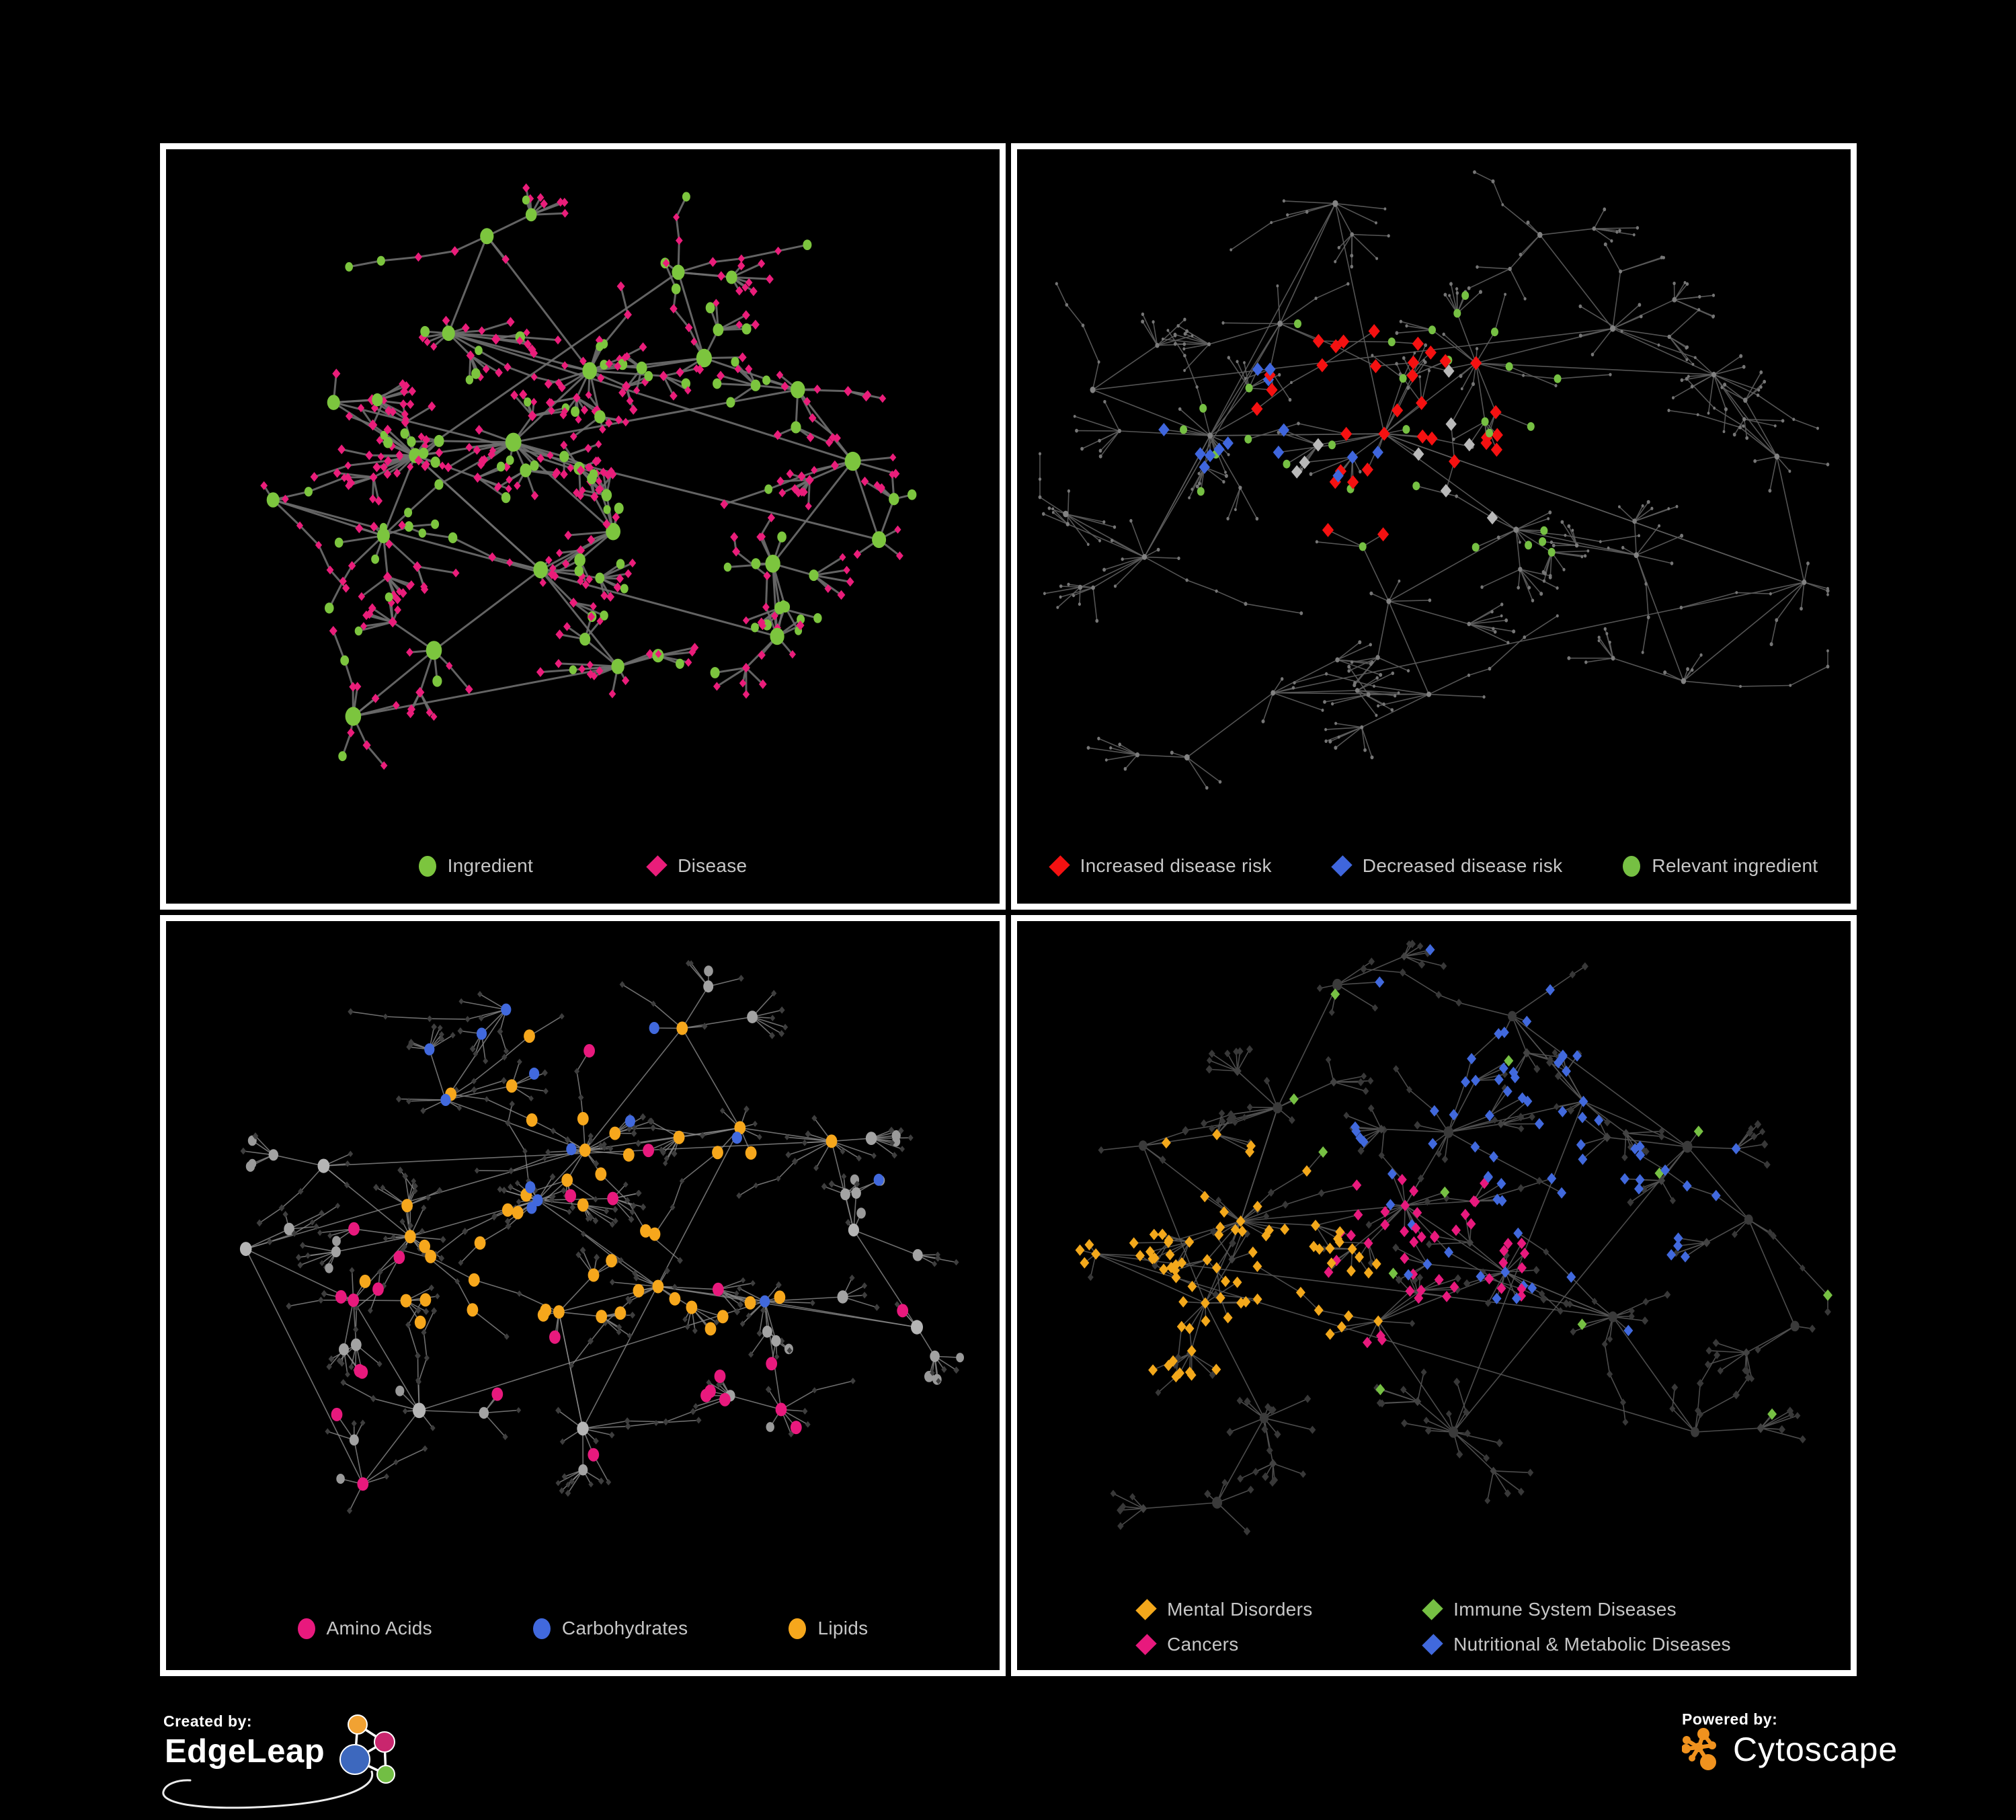  Describe the element at coordinates (1735, 865) in the screenshot. I see `legend-label: Relevant ingredient` at that location.